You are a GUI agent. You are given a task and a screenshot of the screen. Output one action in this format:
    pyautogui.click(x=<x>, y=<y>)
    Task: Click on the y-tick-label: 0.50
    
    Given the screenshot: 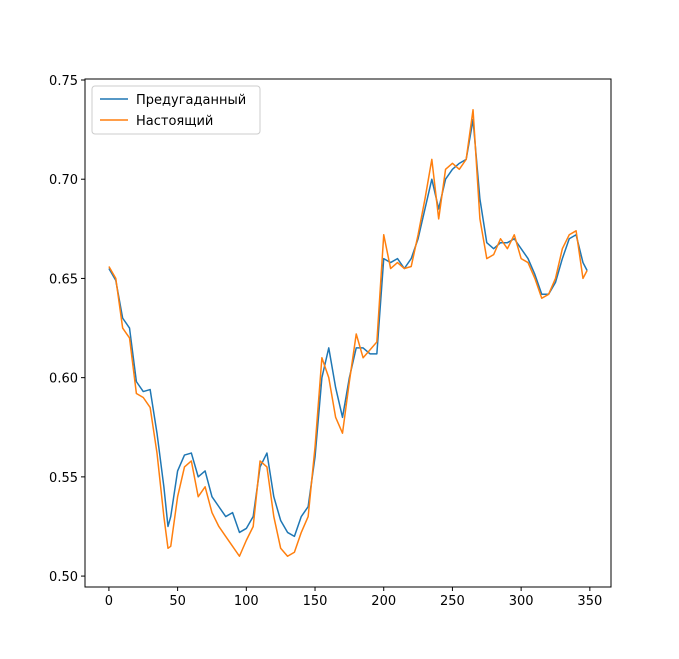 What is the action you would take?
    pyautogui.click(x=63, y=577)
    